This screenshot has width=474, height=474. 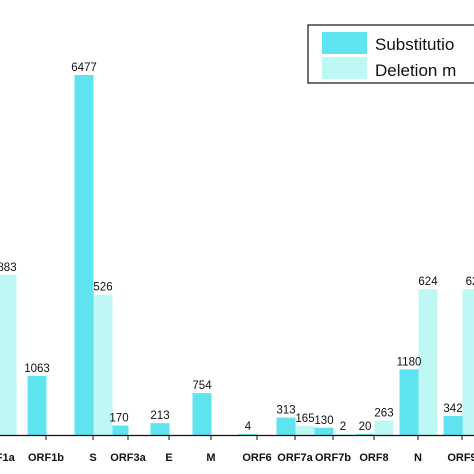 I want to click on bar-deletion-orf1a, so click(x=8, y=354).